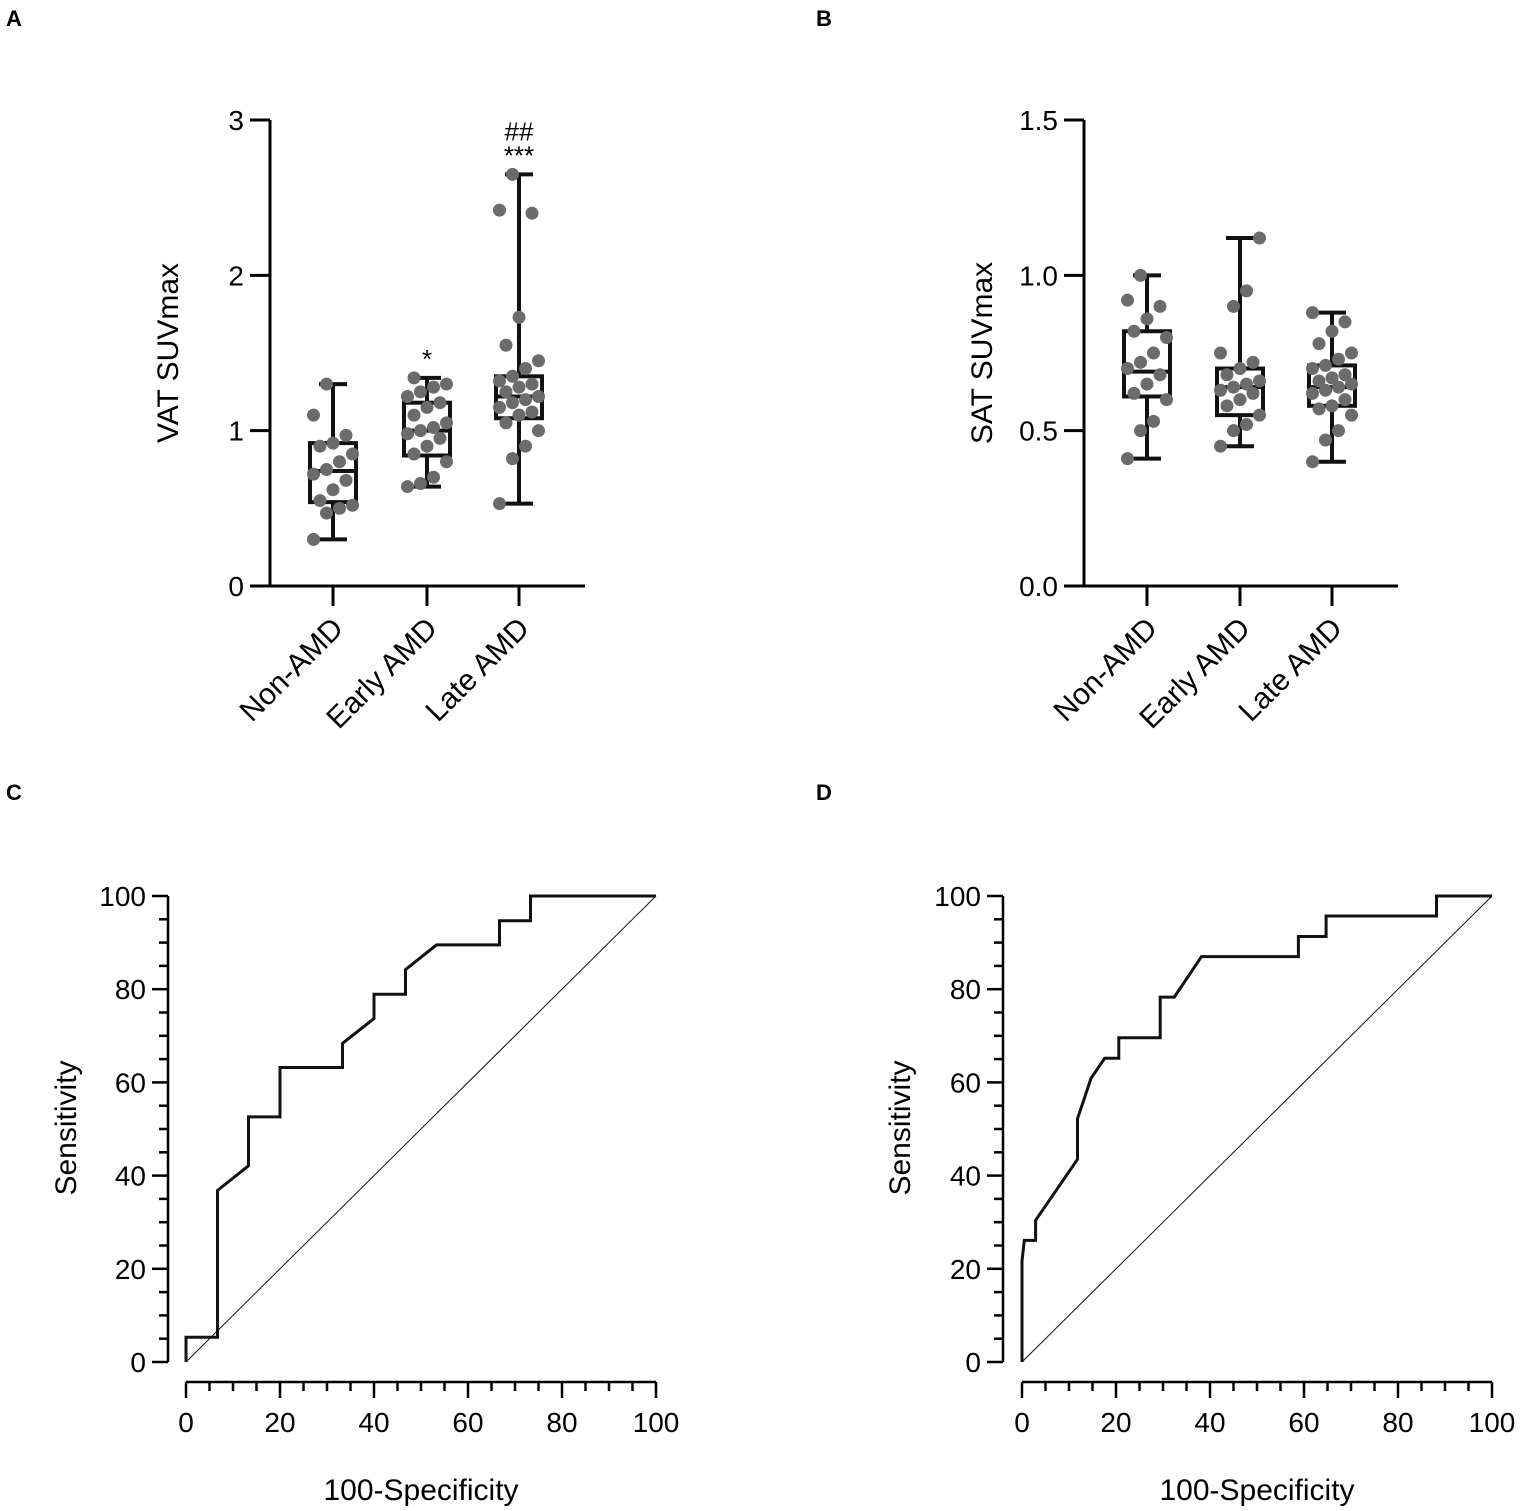 The width and height of the screenshot is (1523, 1511). I want to click on panel-d-y-tick-label: 100, so click(957, 896).